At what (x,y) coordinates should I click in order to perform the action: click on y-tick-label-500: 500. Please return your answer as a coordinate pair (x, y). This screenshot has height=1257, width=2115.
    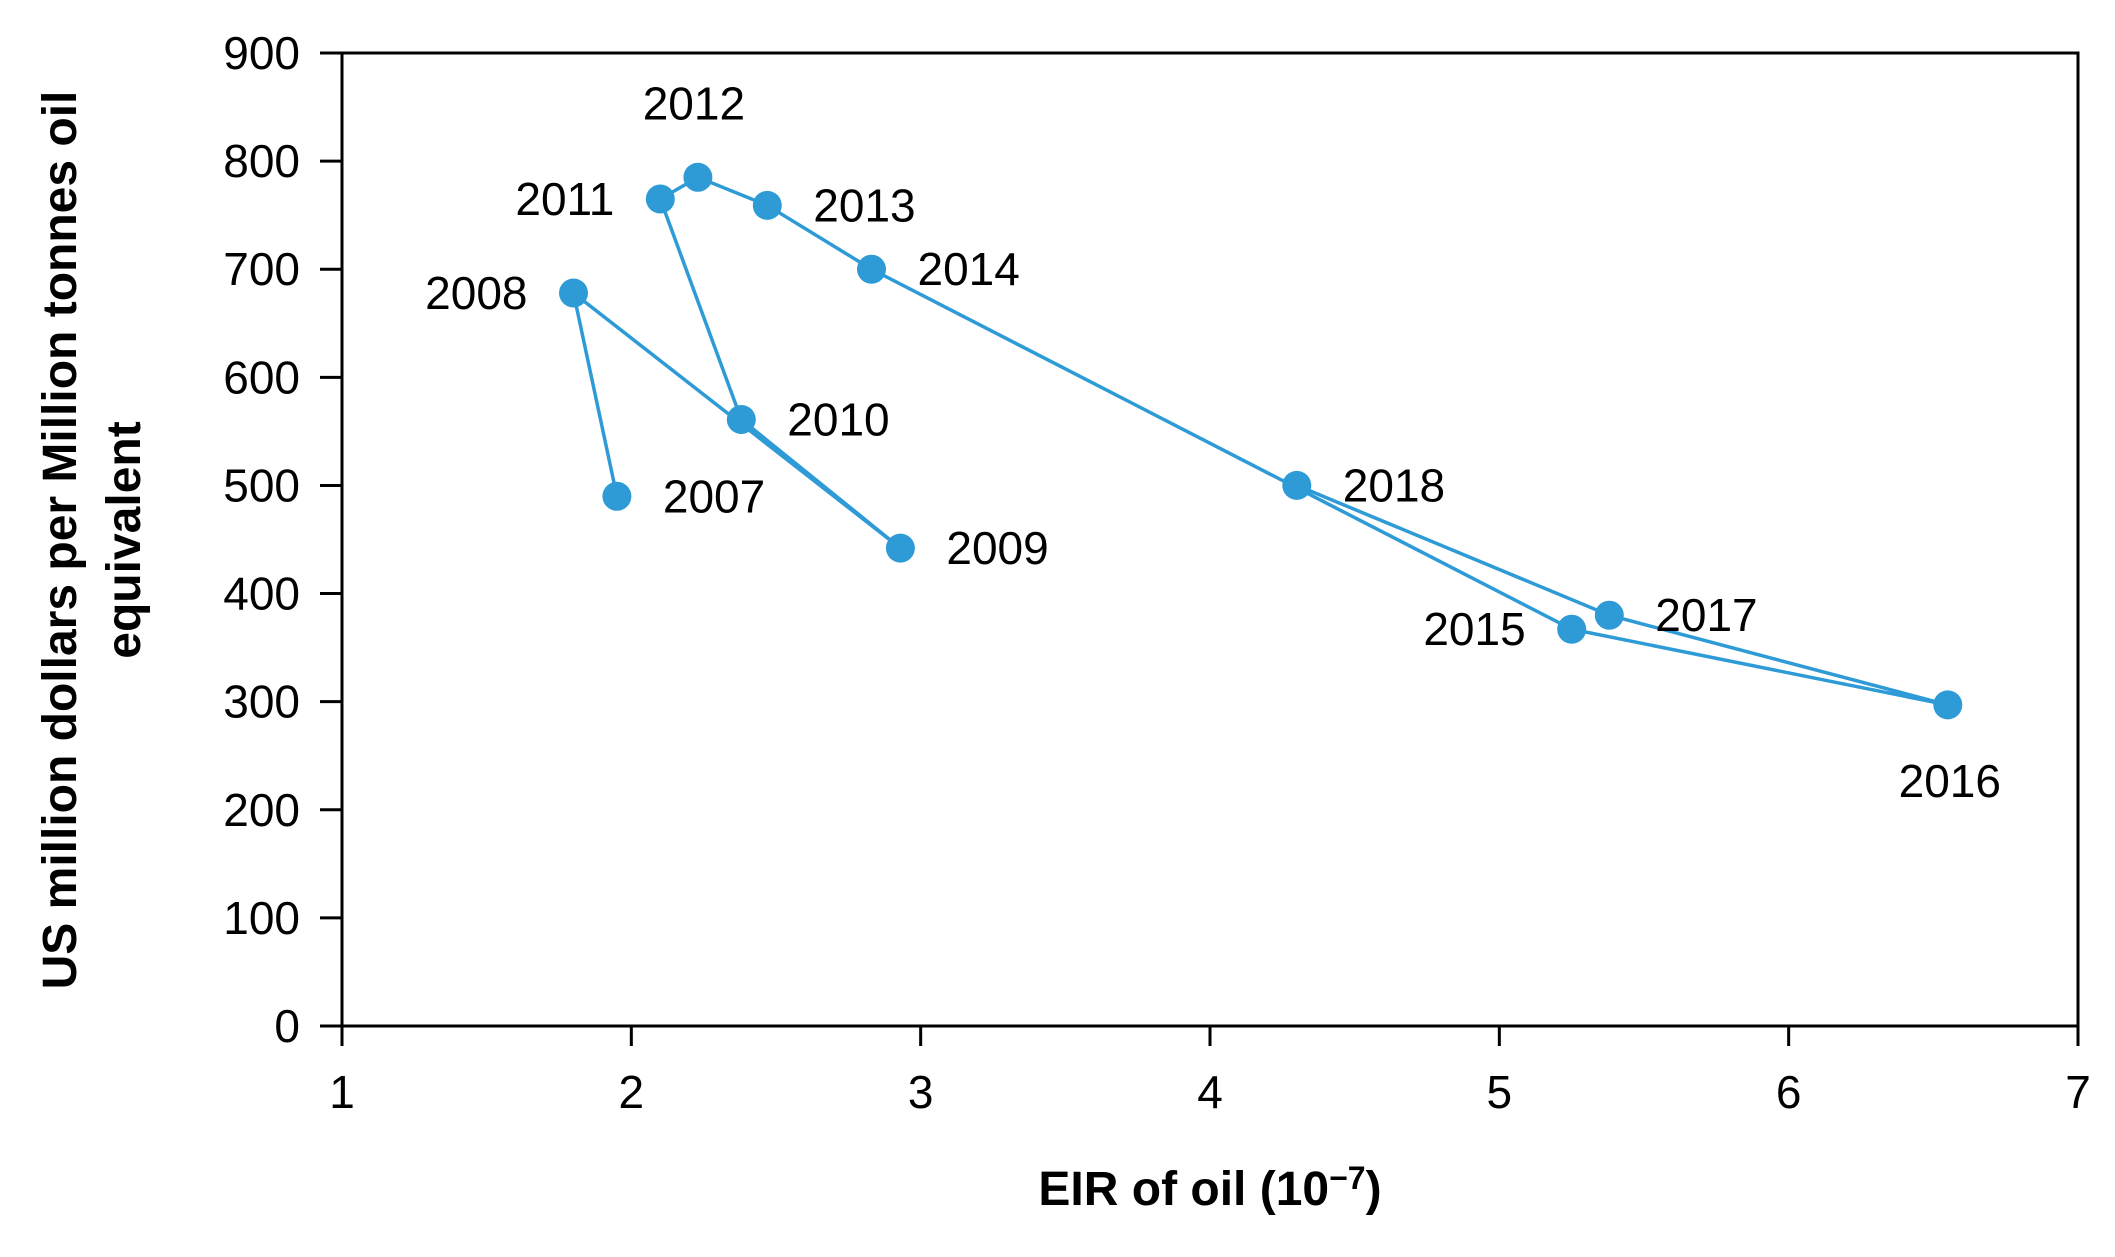
    Looking at the image, I should click on (261, 485).